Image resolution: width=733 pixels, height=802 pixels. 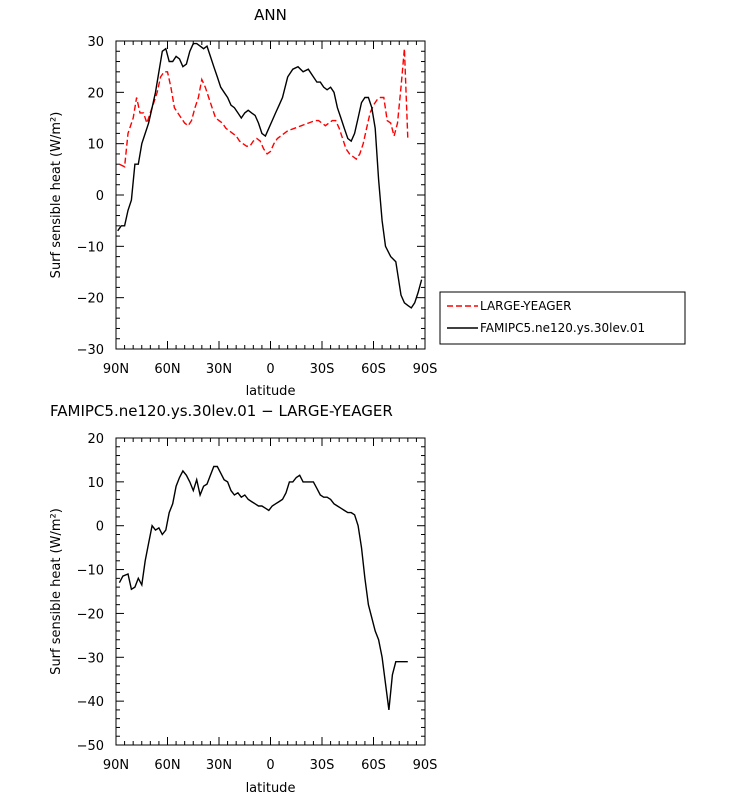 What do you see at coordinates (562, 328) in the screenshot?
I see `legend-label: FAMIPC5.ne120.ys.30lev.01` at bounding box center [562, 328].